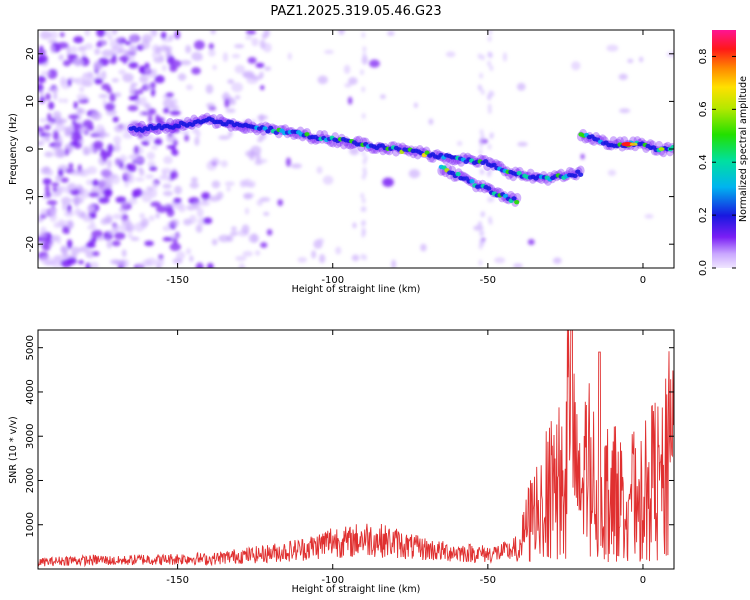 The image size is (750, 600). I want to click on snr-y-label: SNR (10 * v/v), so click(13, 450).